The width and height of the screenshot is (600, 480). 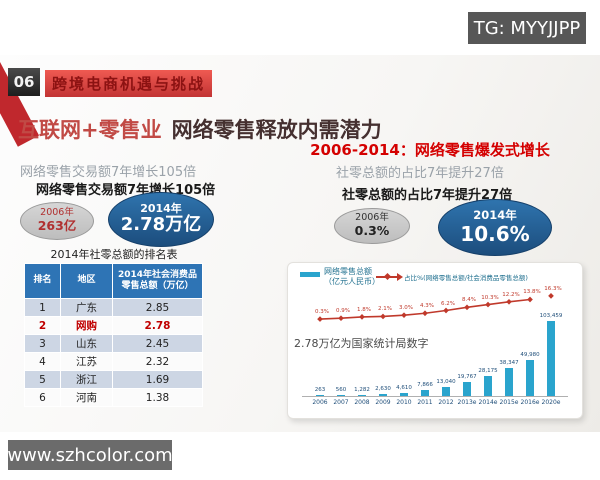 I want to click on table-cell: 6, so click(x=42, y=397).